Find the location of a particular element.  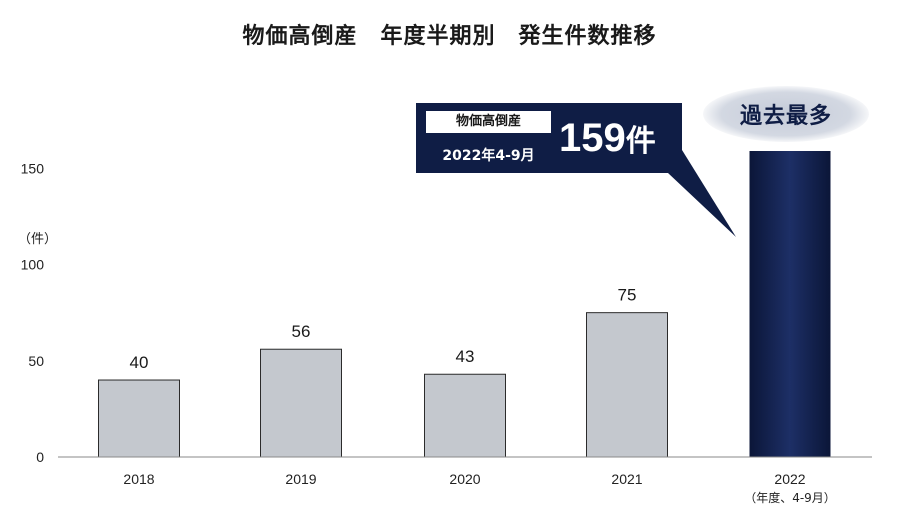

y-axis-unit-label: （件） is located at coordinates (38, 239).